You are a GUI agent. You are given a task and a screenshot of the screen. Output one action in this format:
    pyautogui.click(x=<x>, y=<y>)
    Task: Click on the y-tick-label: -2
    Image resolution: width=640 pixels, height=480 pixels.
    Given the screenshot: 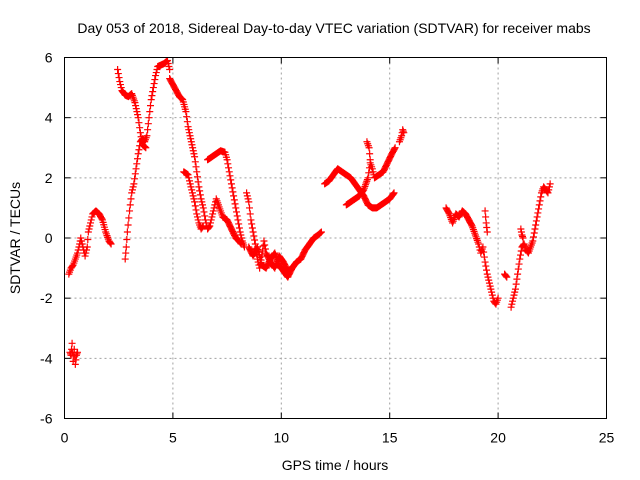 What is the action you would take?
    pyautogui.click(x=46, y=298)
    